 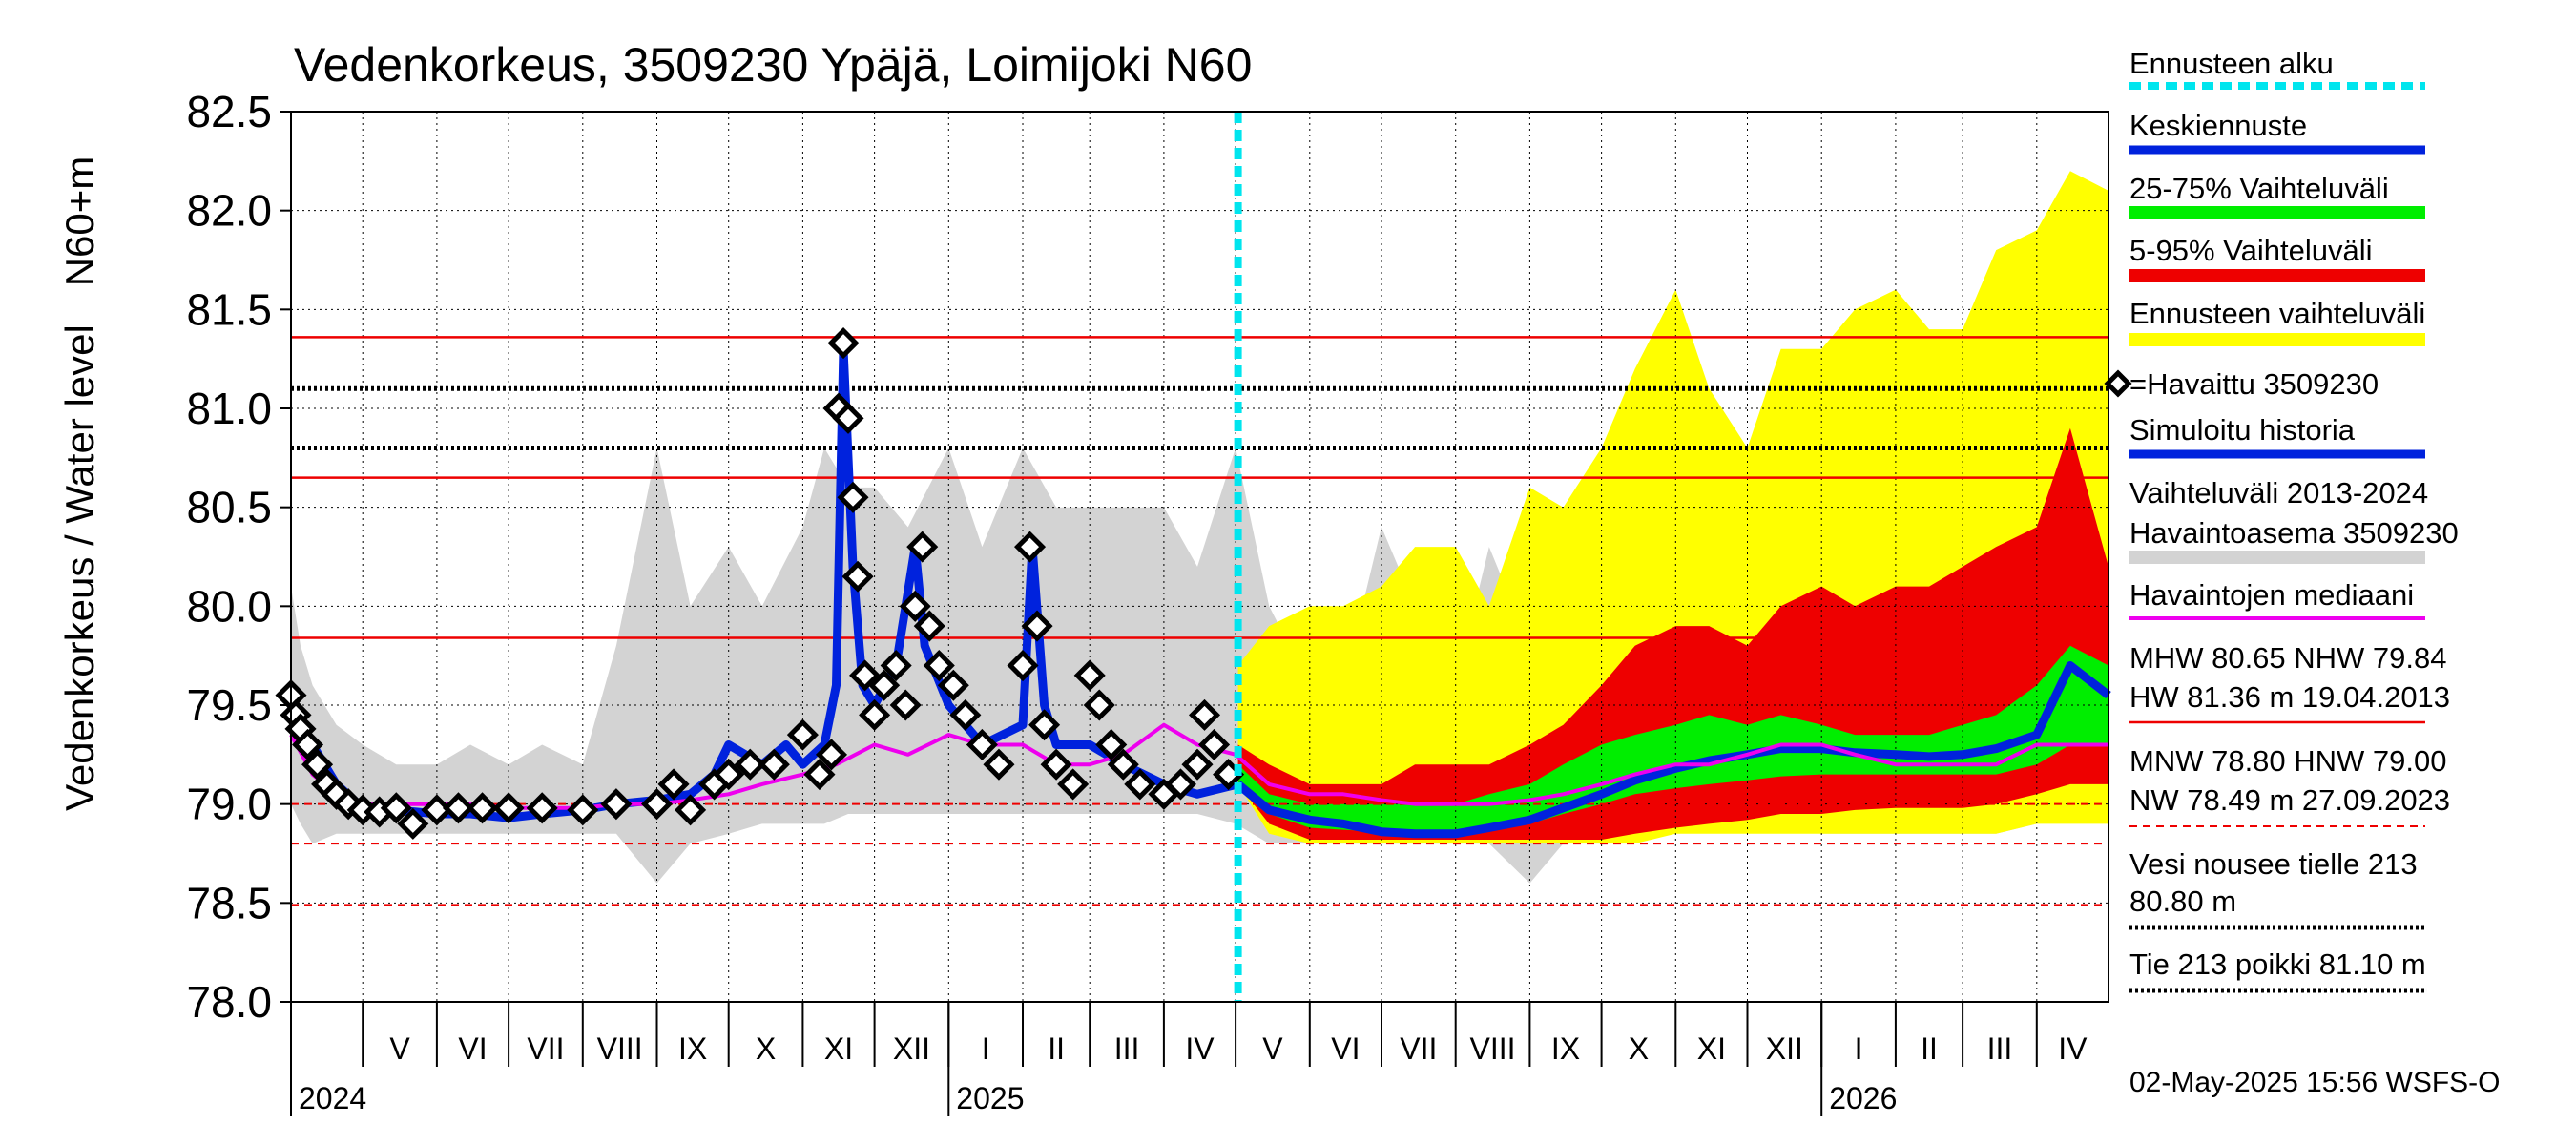 I want to click on footer-timestamp: 02-May-2025 15:56 WSFS-O, so click(x=2315, y=1082).